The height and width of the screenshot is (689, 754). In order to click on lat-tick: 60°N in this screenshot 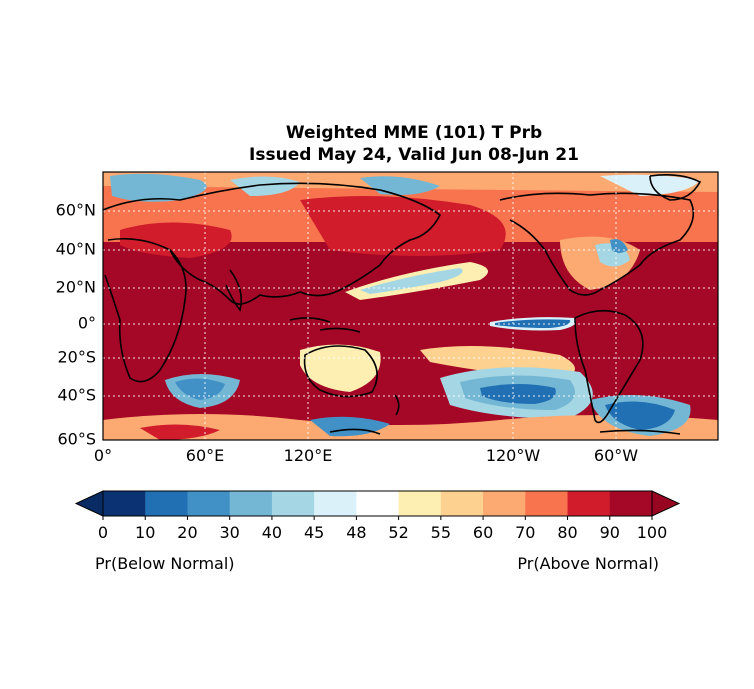, I will do `click(76, 210)`.